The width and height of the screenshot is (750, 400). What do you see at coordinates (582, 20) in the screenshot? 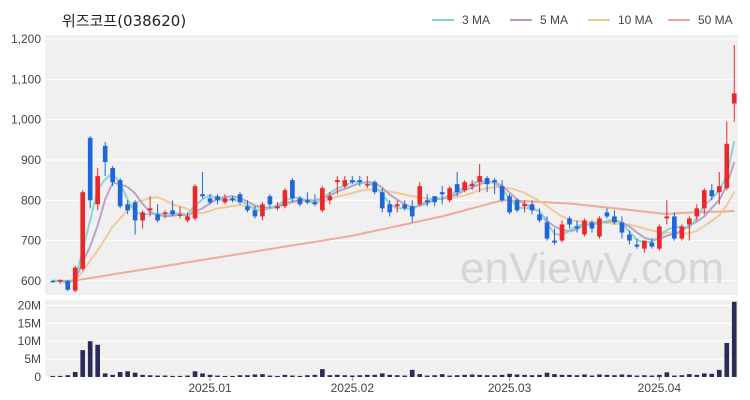
I see `legend: 3 MA 5 MA 10 MA 50 MA` at bounding box center [582, 20].